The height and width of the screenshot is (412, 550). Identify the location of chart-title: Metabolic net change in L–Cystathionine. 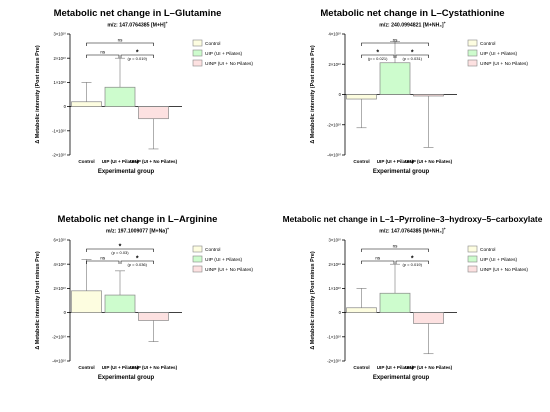
(412, 13).